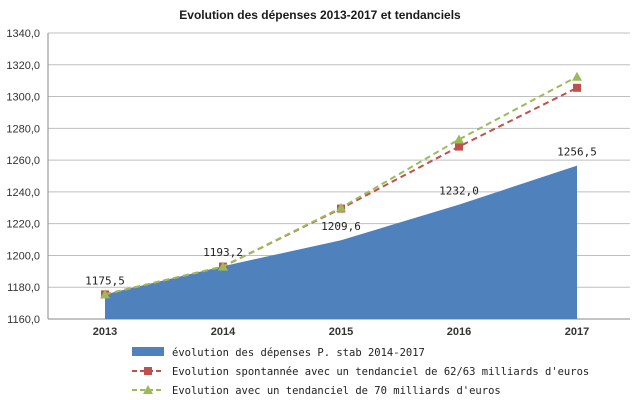 This screenshot has height=400, width=640. I want to click on data-label: 1193,2, so click(223, 252).